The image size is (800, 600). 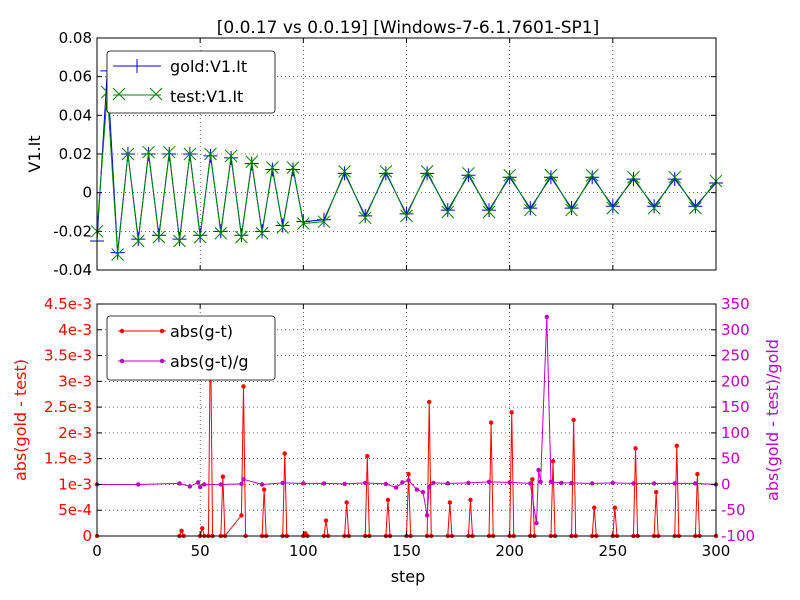 I want to click on y-tick-label: 0, so click(x=87, y=193).